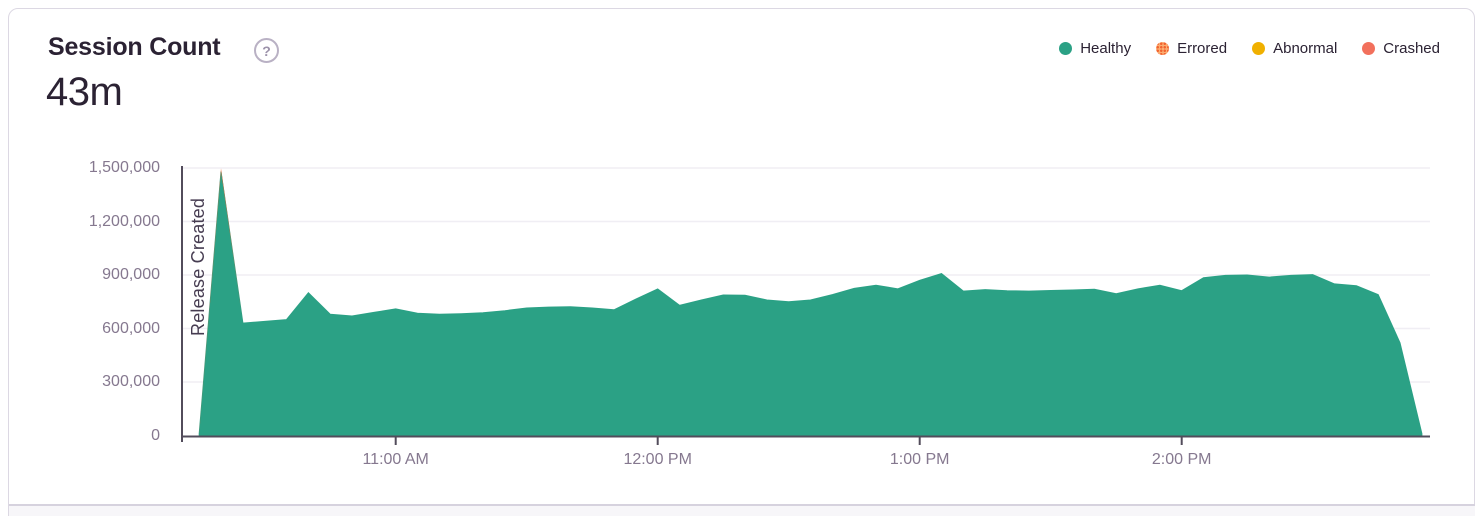 This screenshot has height=516, width=1484. Describe the element at coordinates (124, 167) in the screenshot. I see `y-axis-label: 1,500,000` at that location.